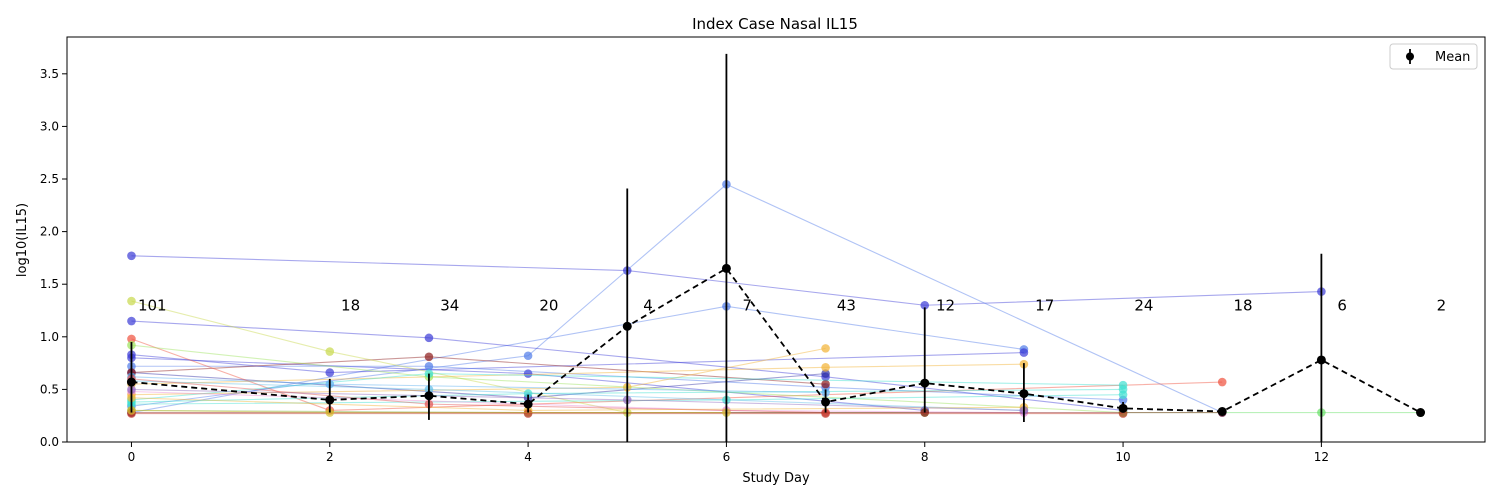 This screenshot has width=1500, height=500. I want to click on count-label: 43, so click(846, 306).